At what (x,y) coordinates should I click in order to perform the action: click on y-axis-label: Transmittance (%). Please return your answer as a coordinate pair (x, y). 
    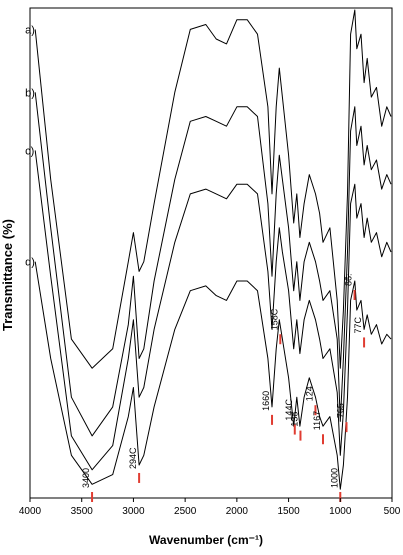
    Looking at the image, I should click on (7, 275).